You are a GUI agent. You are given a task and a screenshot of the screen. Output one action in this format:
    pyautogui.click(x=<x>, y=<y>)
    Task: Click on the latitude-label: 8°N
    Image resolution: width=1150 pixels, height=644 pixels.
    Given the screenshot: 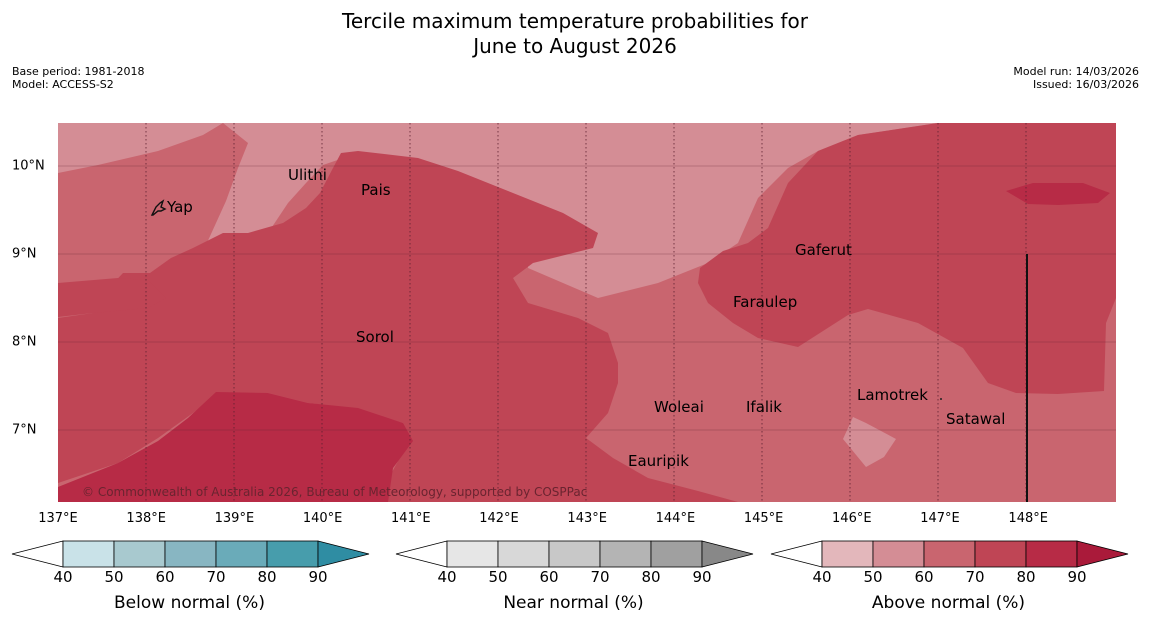 What is the action you would take?
    pyautogui.click(x=24, y=342)
    